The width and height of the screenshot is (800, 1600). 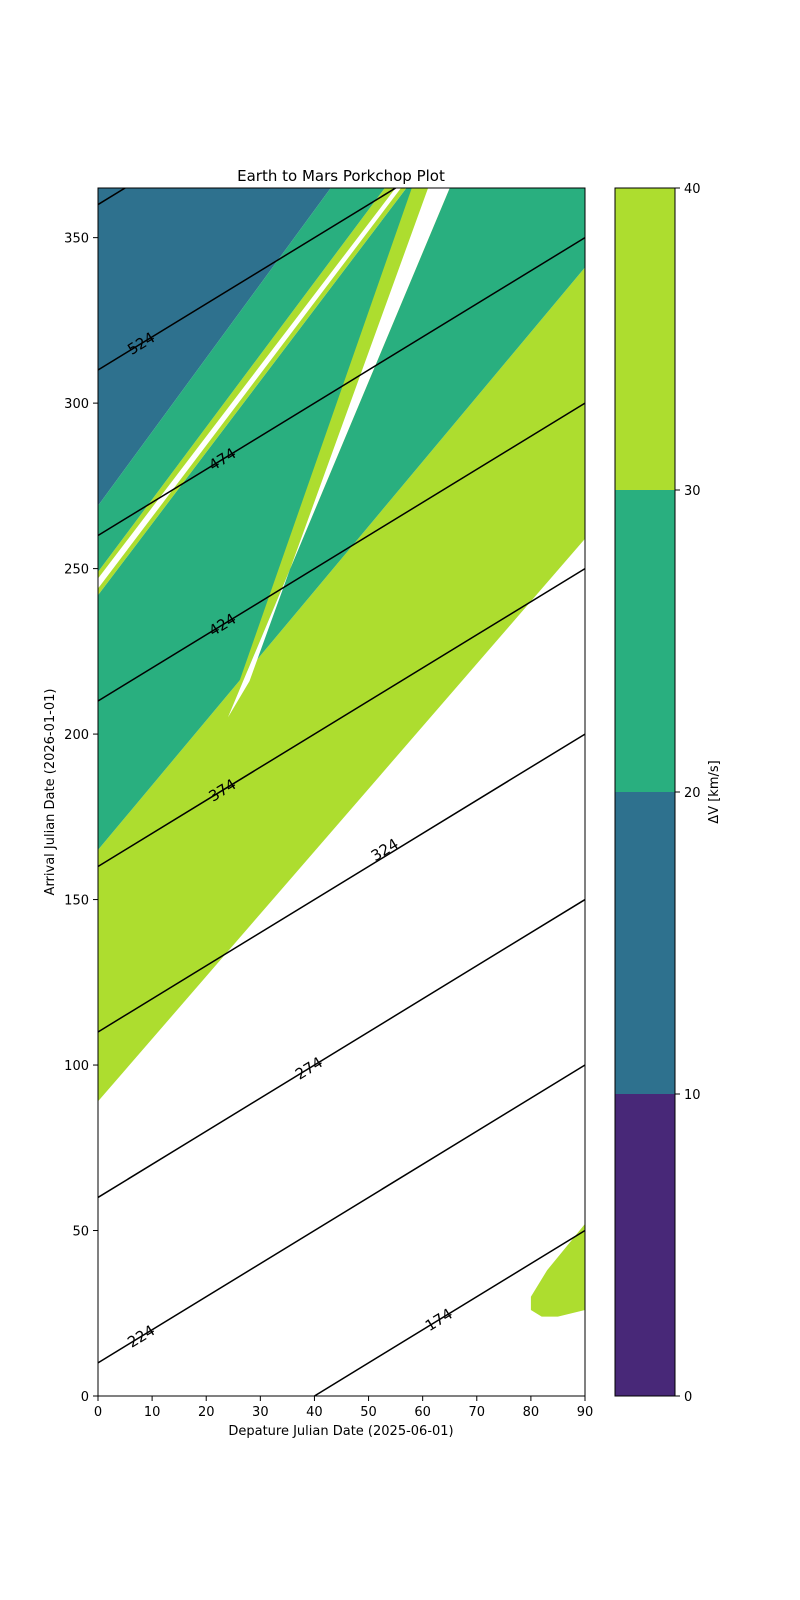 What do you see at coordinates (260, 1412) in the screenshot?
I see `x-tick-label: 30` at bounding box center [260, 1412].